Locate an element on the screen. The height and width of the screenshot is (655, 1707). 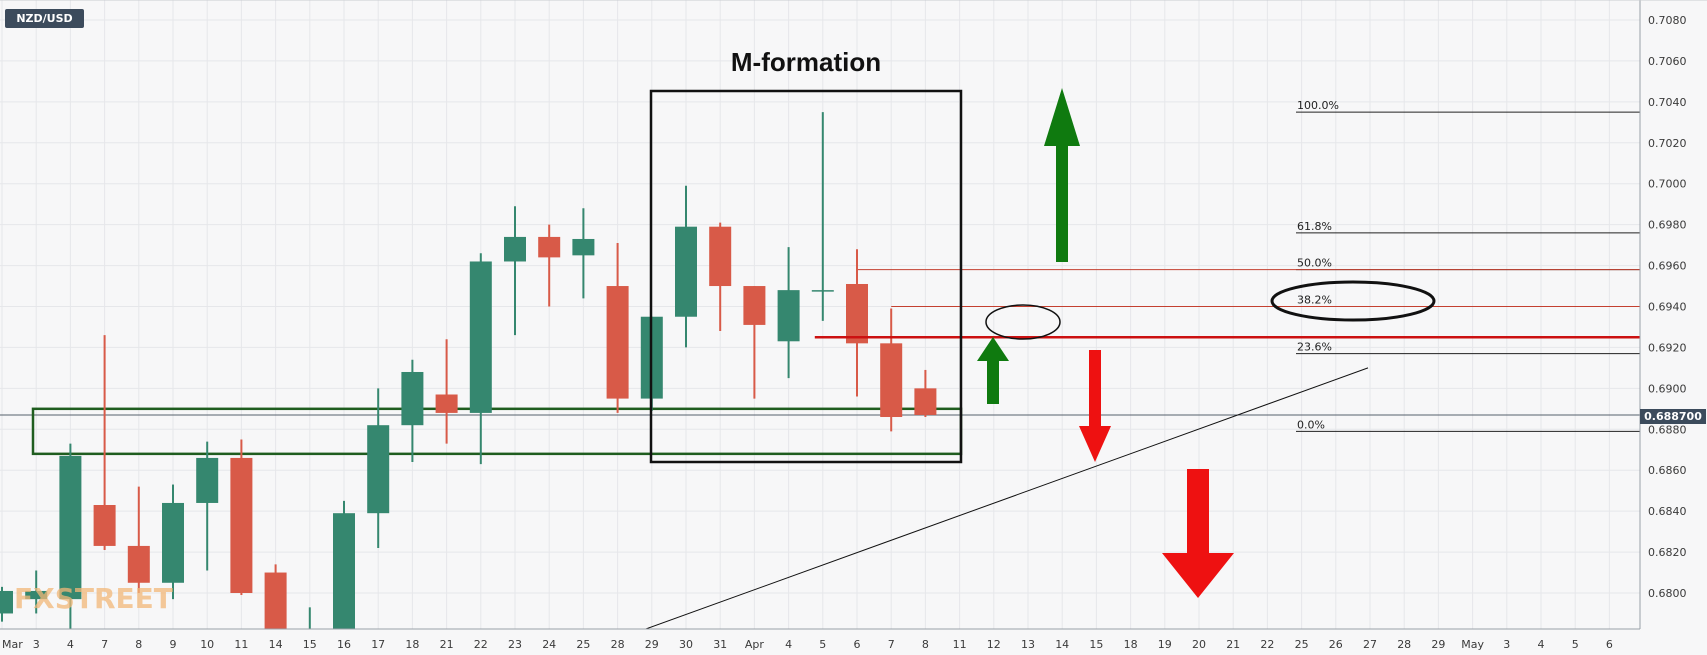
symbol-label: NZD/USD is located at coordinates (44, 18).